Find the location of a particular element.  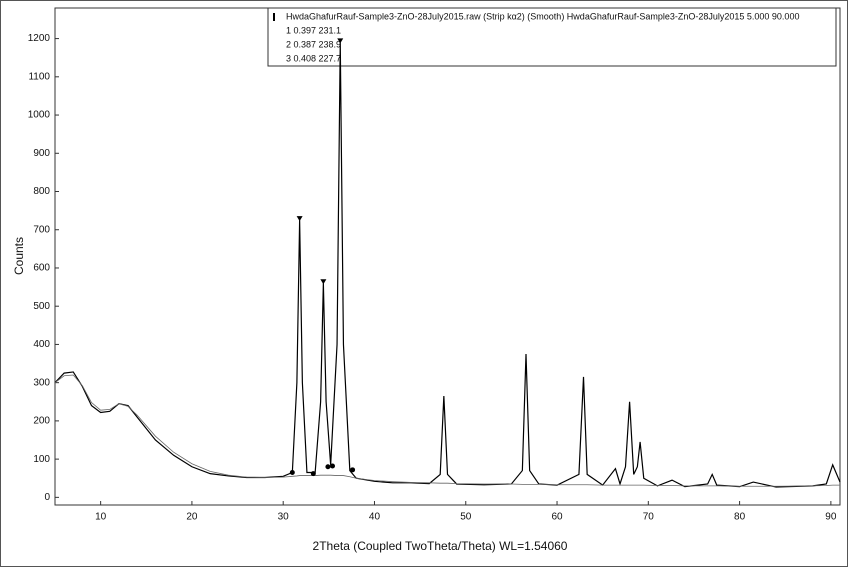

y-tick-label: 800 is located at coordinates (41, 191).